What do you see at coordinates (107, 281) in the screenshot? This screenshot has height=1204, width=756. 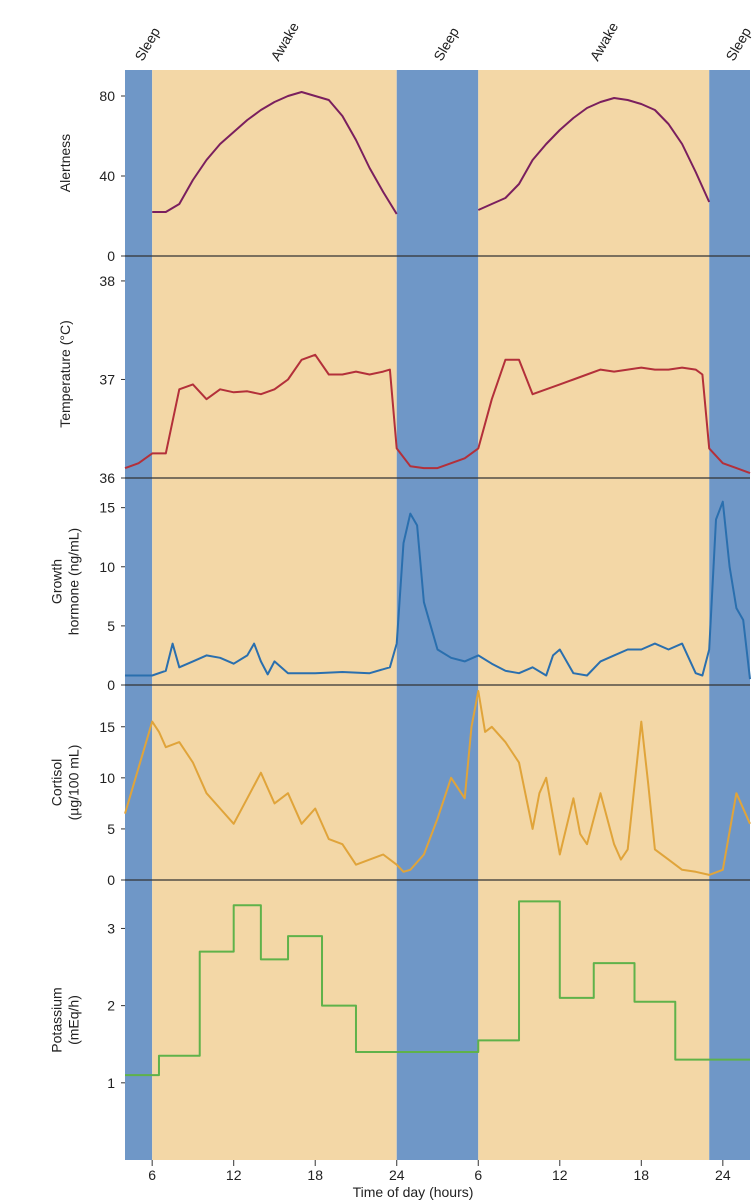 I see `y-tick-label: 38` at bounding box center [107, 281].